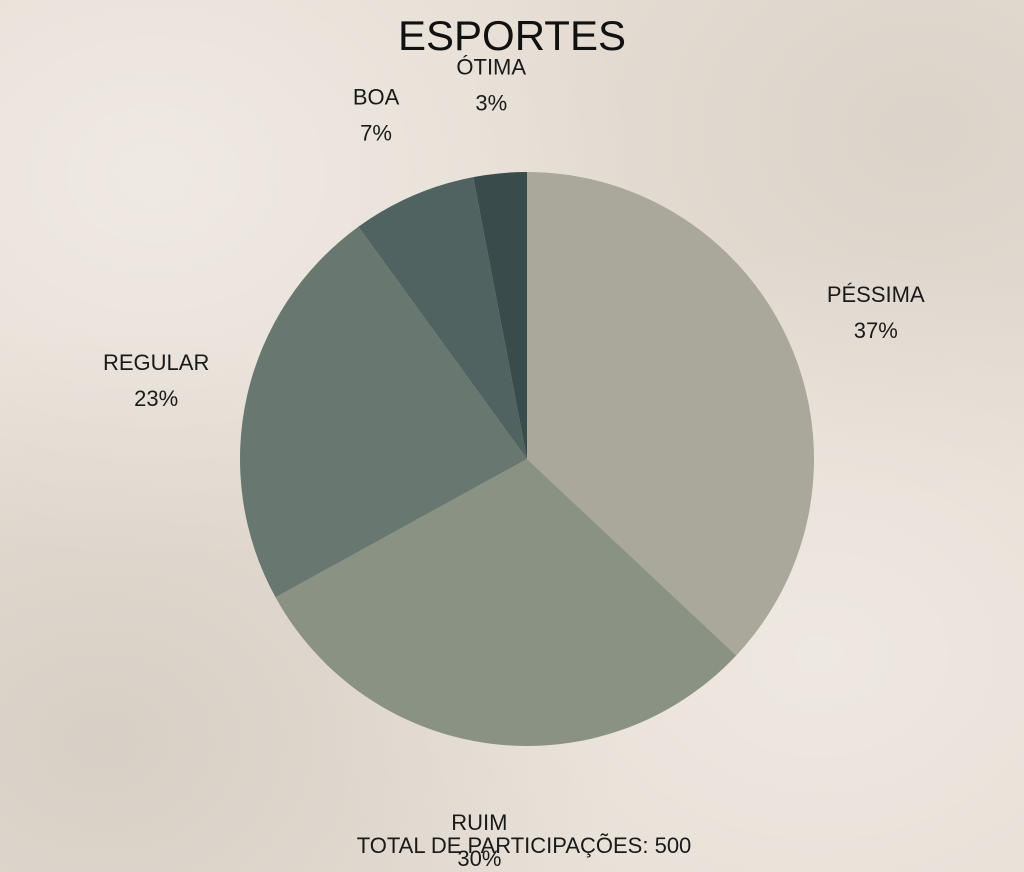  Describe the element at coordinates (512, 35) in the screenshot. I see `chart-title: ESPORTES` at that location.